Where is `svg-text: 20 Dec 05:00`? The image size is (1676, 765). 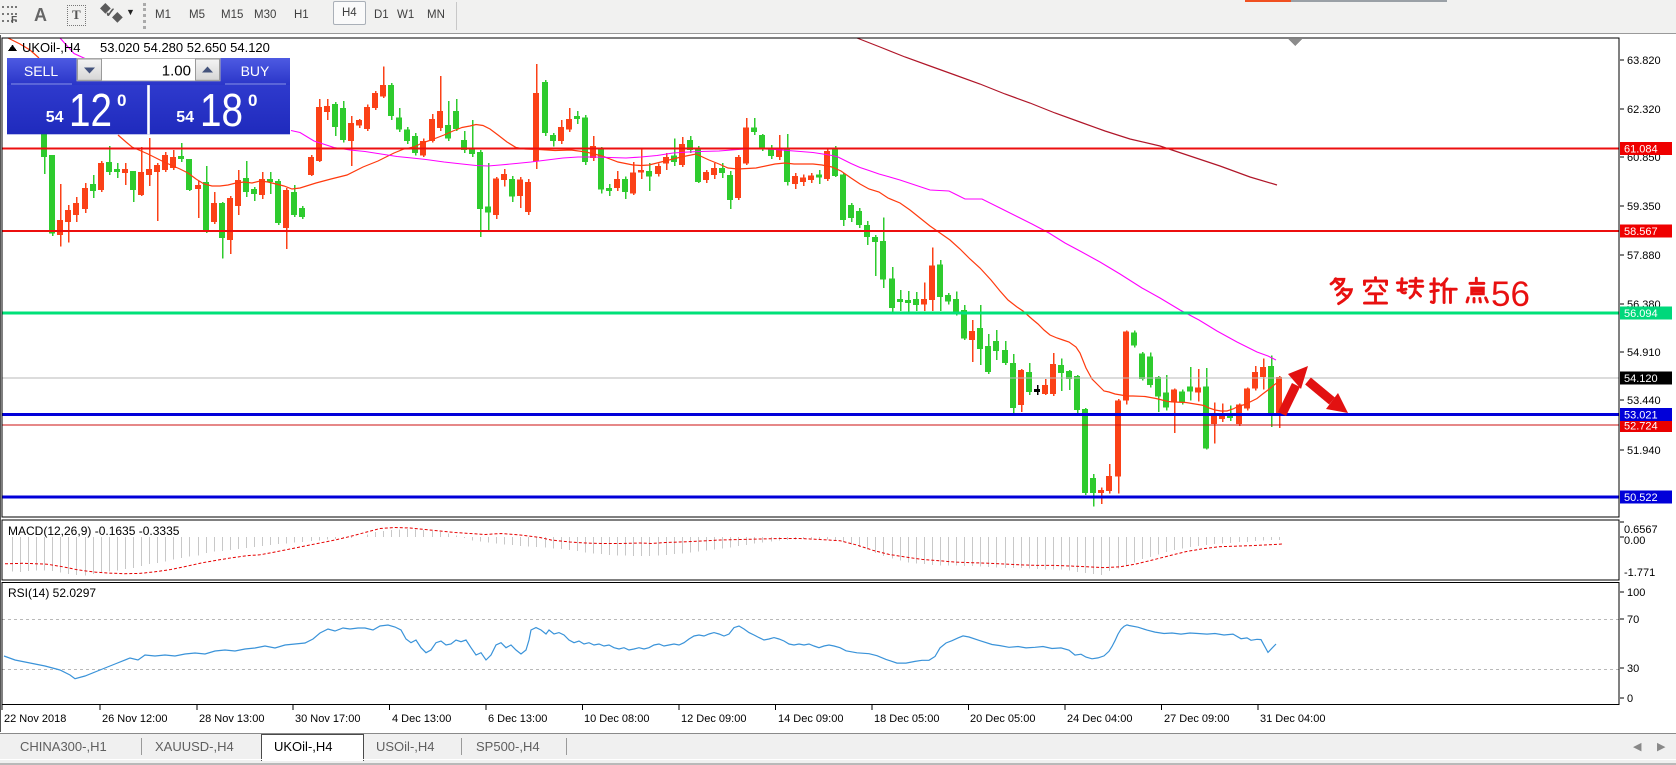 svg-text: 20 Dec 05:00 is located at coordinates (1002, 719).